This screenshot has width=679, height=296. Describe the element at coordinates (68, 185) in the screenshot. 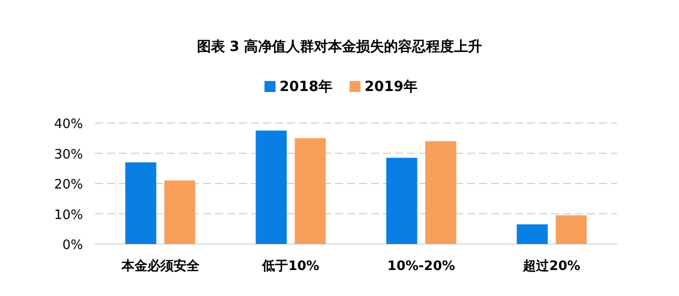

I see `y-tick-label: 20%` at that location.